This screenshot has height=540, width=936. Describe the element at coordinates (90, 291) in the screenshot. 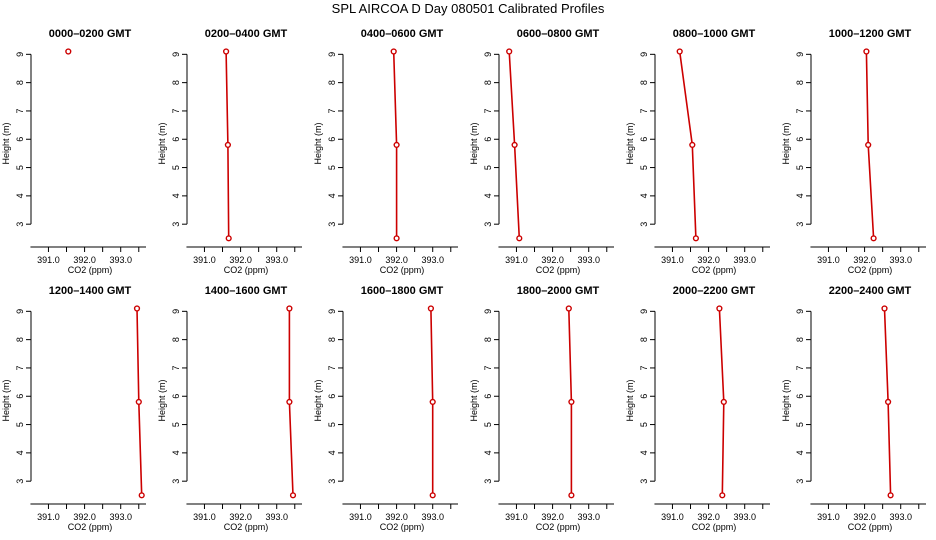

I see `panel-title: 1200–1400 GMT` at that location.